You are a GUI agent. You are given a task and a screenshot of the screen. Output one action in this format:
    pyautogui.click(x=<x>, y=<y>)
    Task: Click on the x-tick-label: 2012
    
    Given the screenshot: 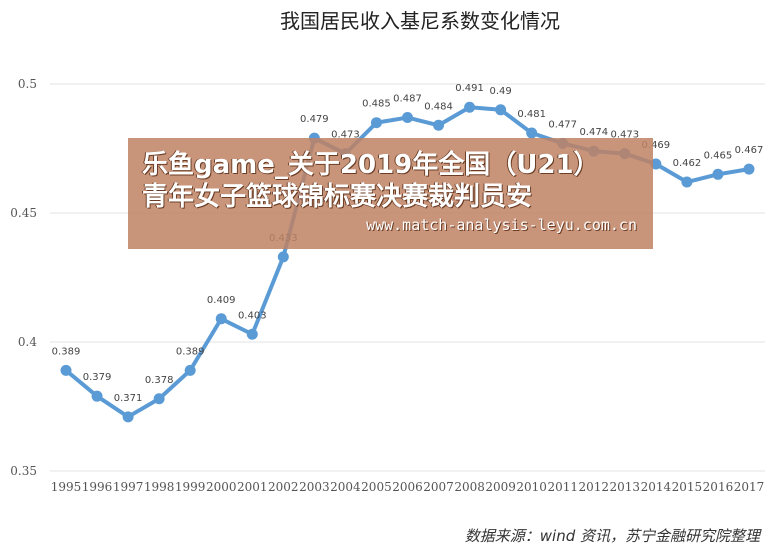 What is the action you would take?
    pyautogui.click(x=593, y=487)
    